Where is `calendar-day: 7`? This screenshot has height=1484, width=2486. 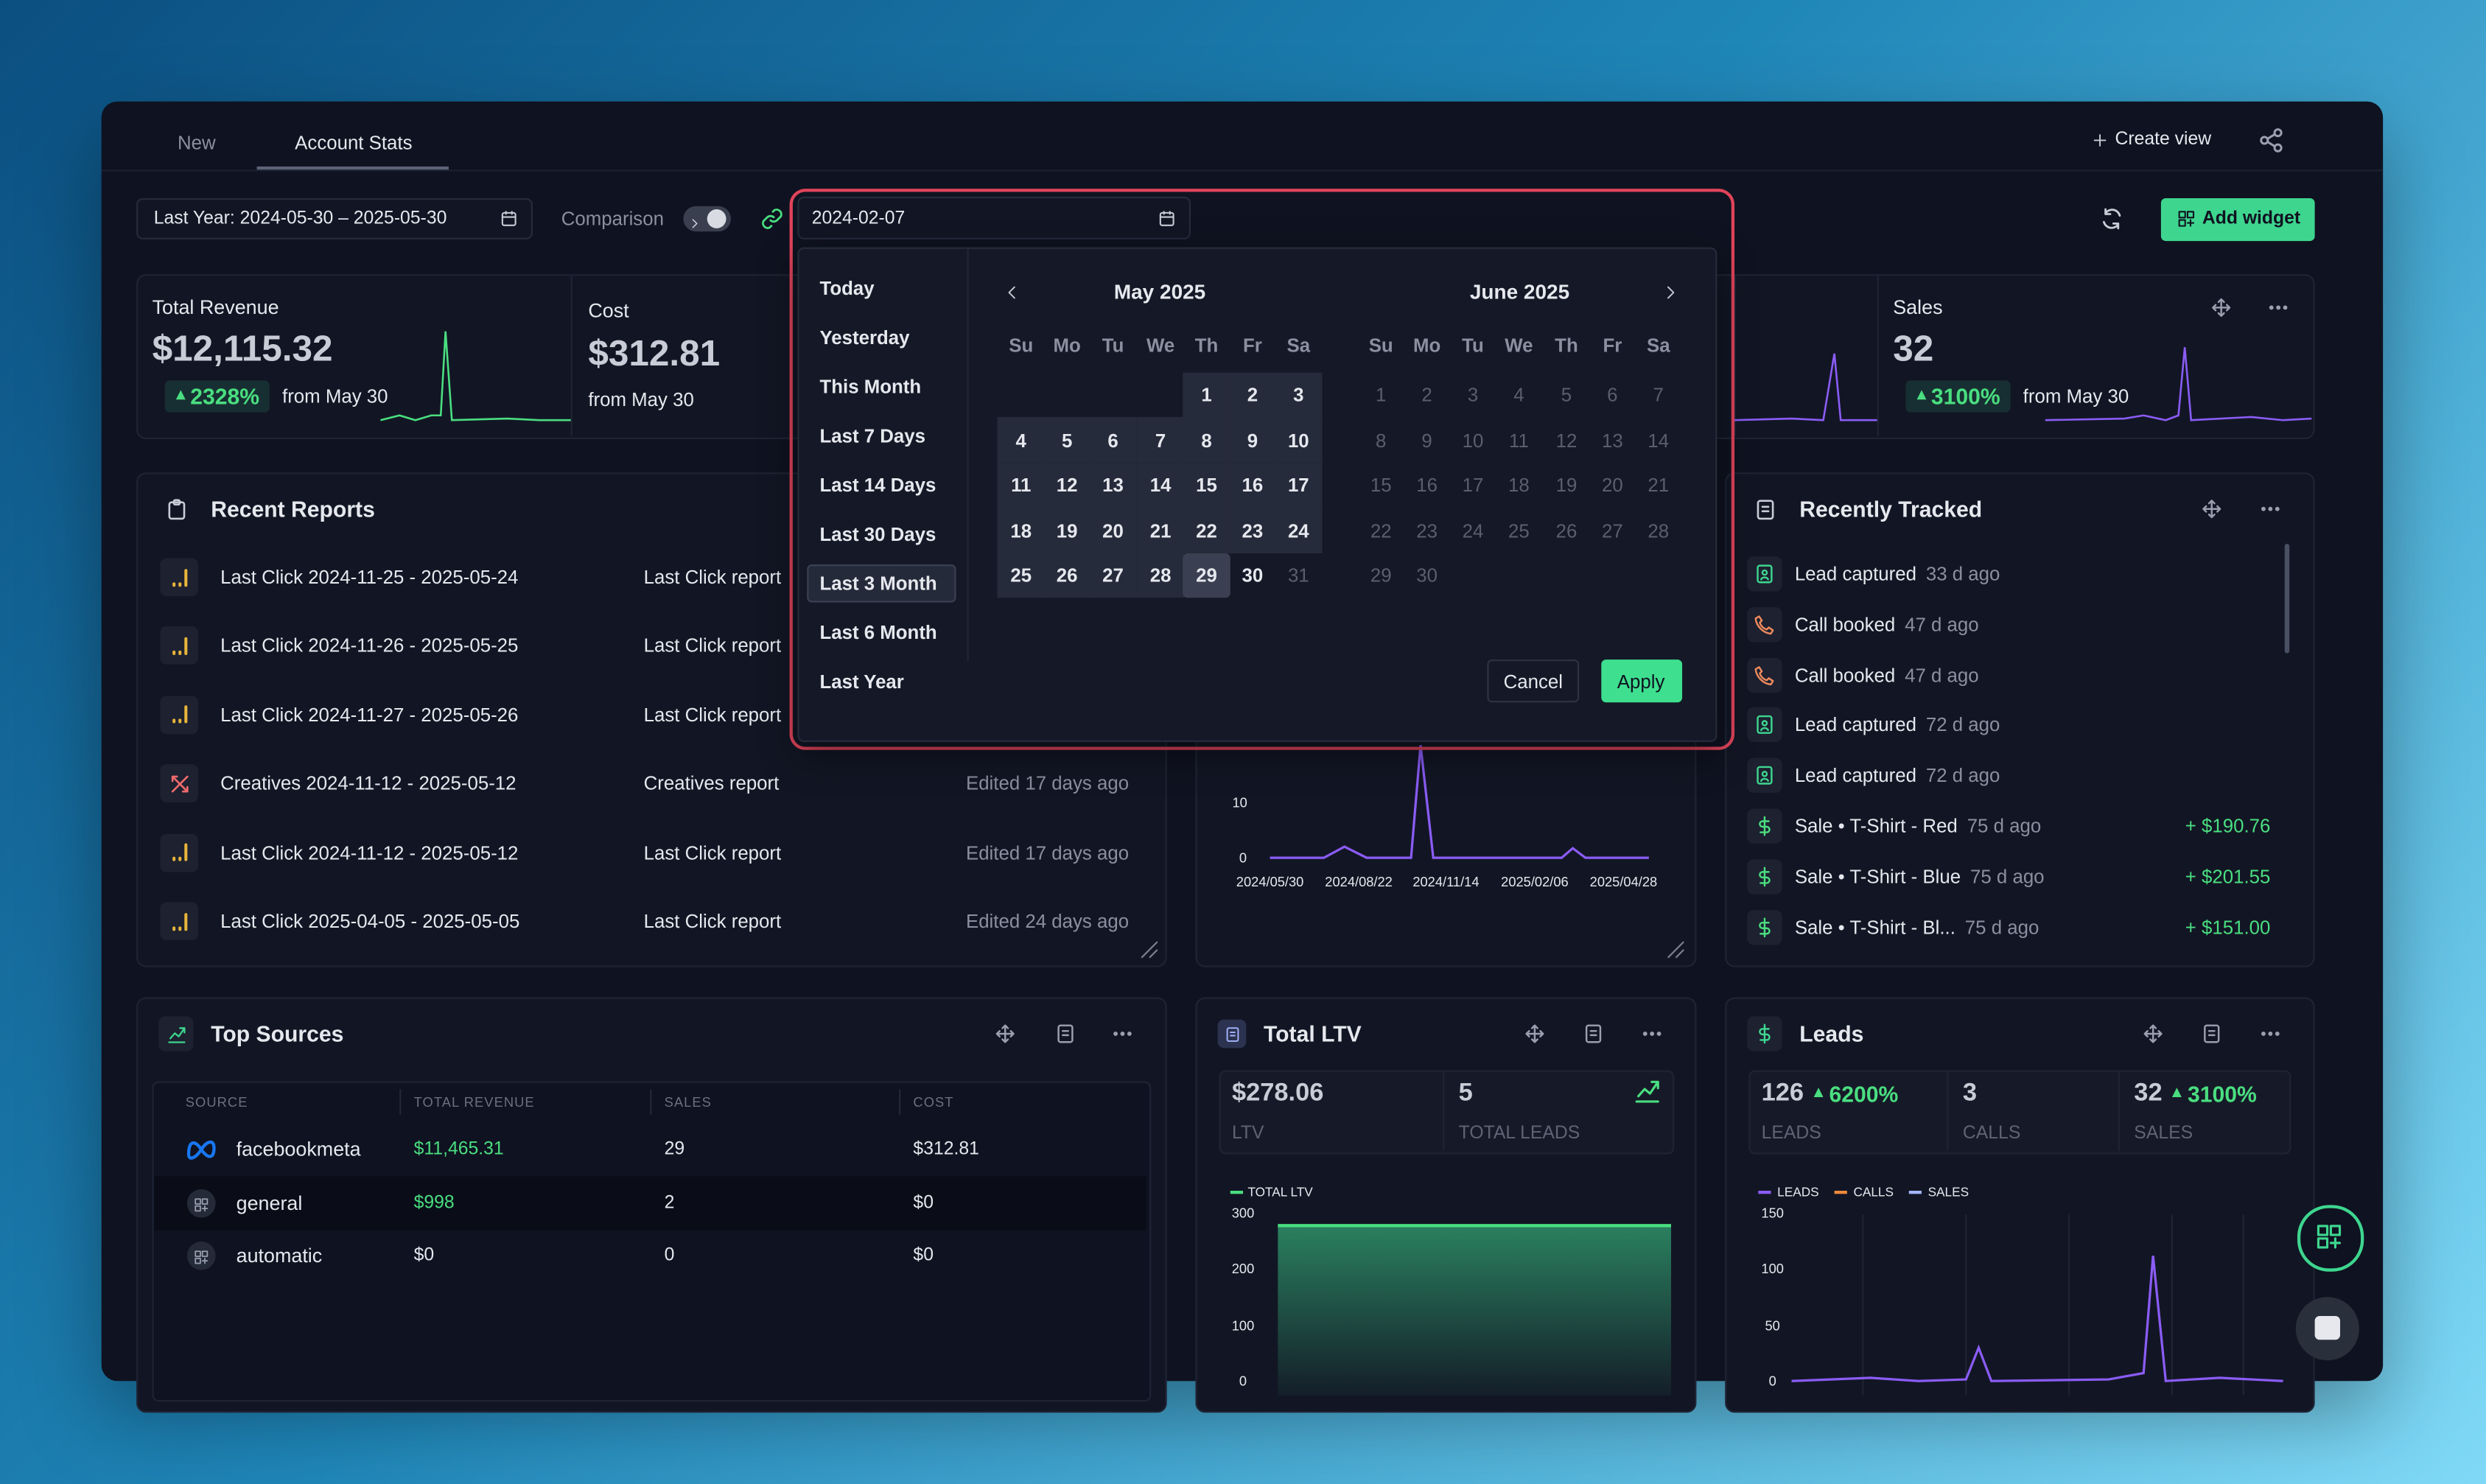
calendar-day: 7 is located at coordinates (1160, 440).